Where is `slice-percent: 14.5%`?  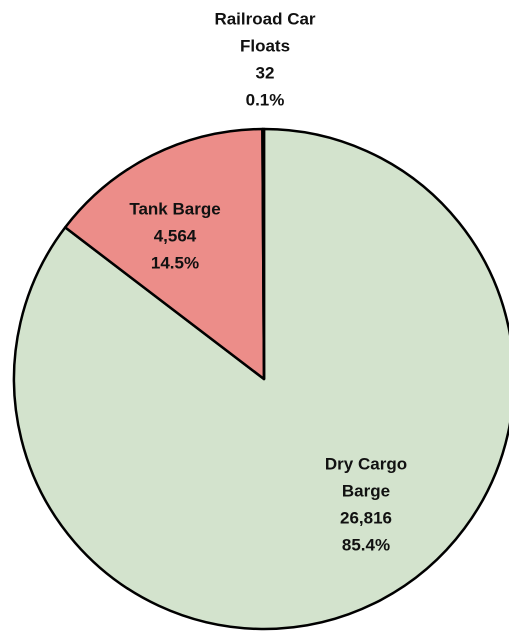 slice-percent: 14.5% is located at coordinates (175, 262).